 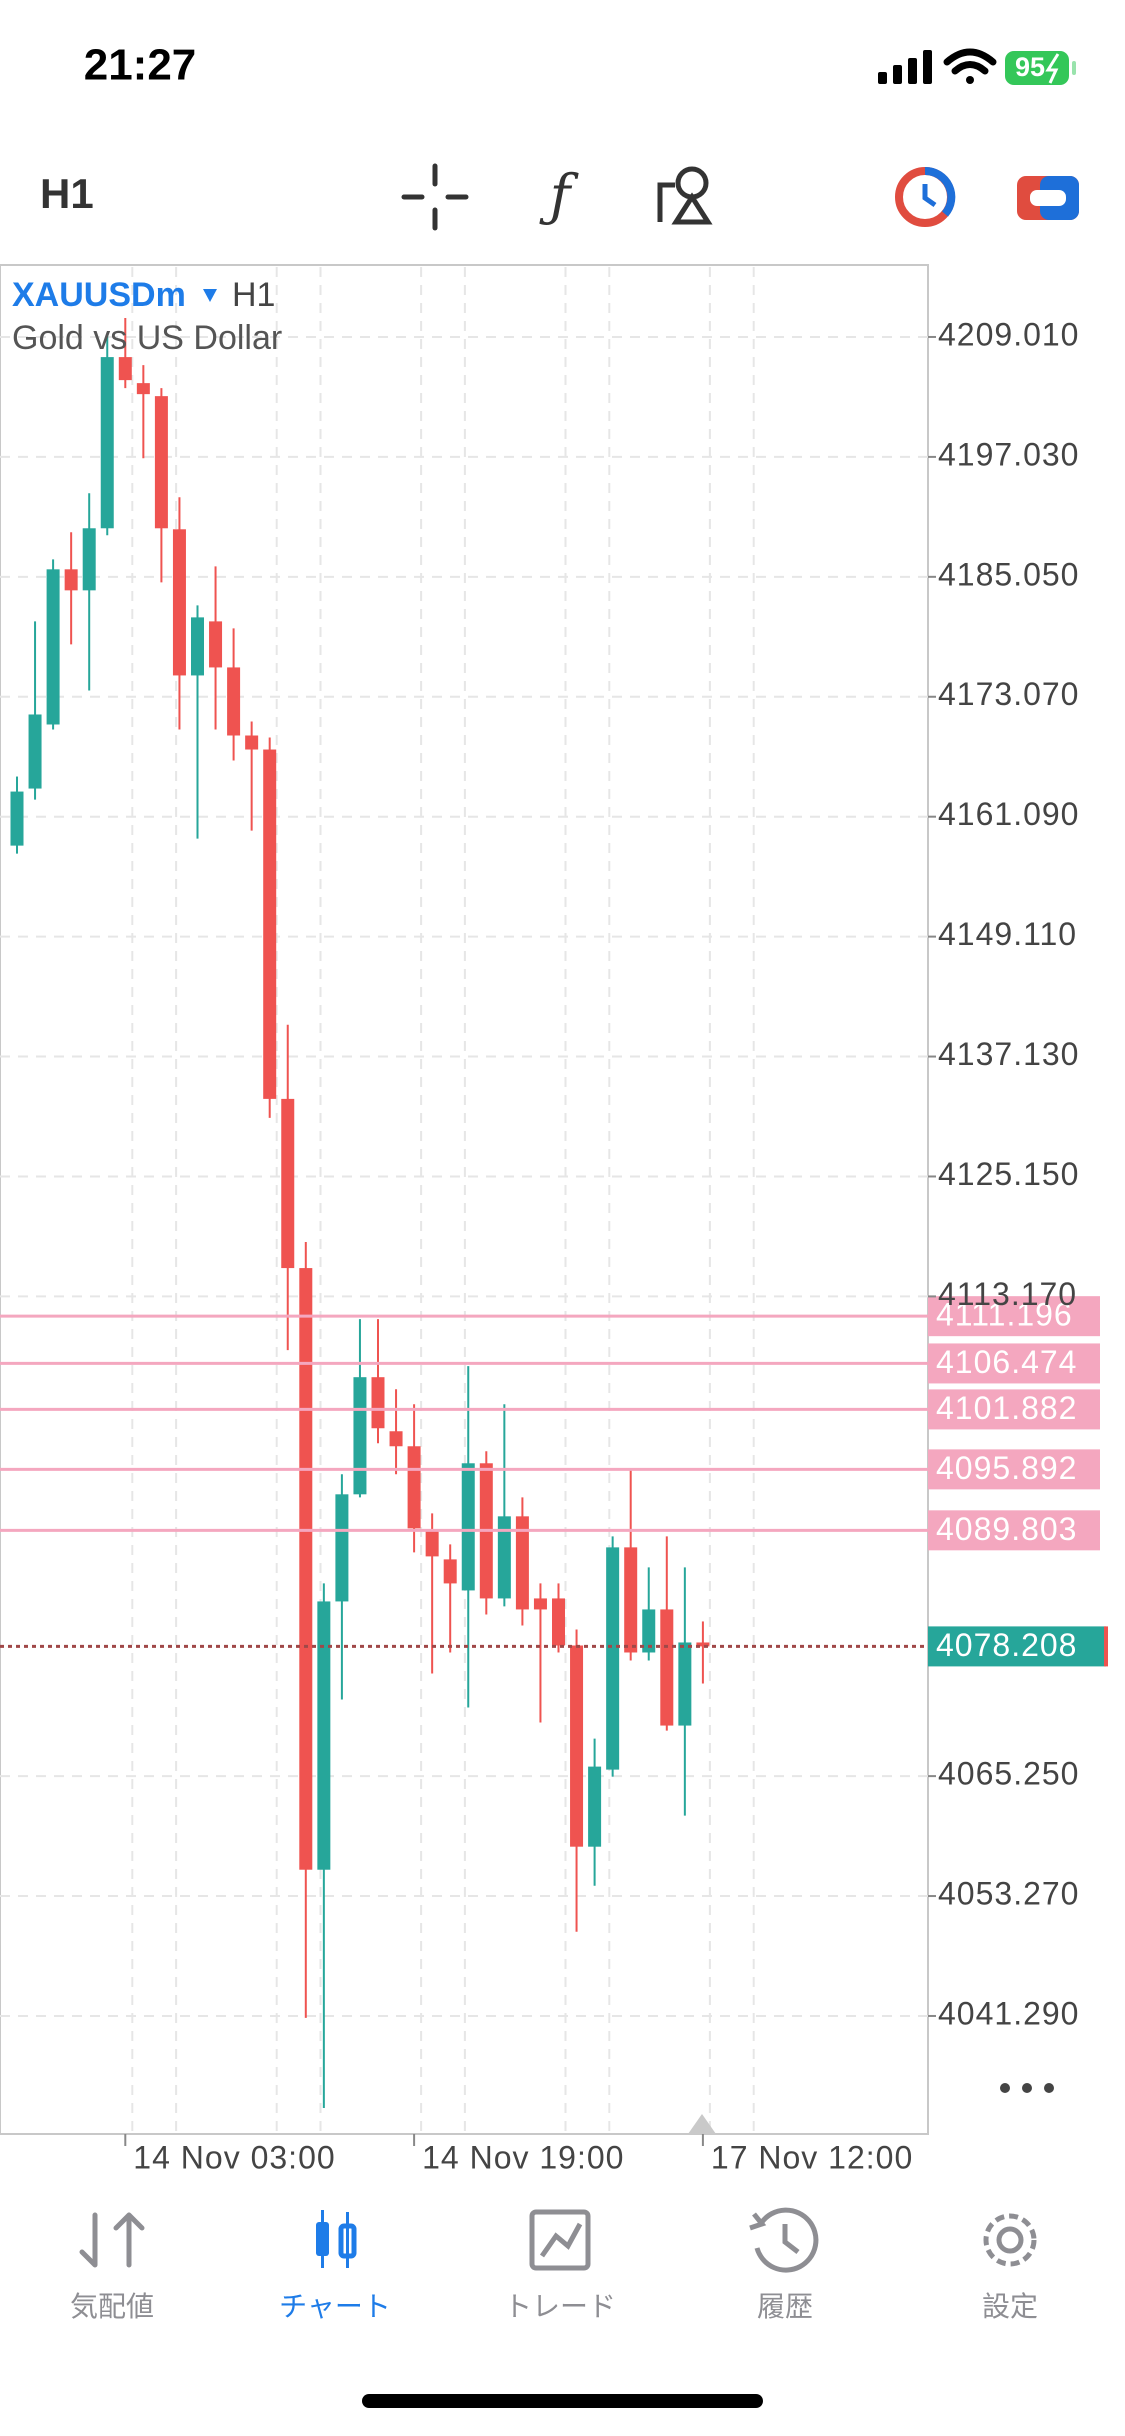 I want to click on indicator-button: ƒ, so click(x=559, y=196).